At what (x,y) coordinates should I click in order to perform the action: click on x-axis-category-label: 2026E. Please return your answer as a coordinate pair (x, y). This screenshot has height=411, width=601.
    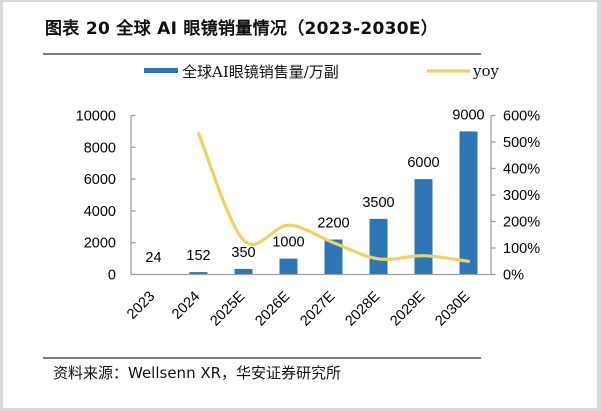
    Looking at the image, I should click on (272, 308).